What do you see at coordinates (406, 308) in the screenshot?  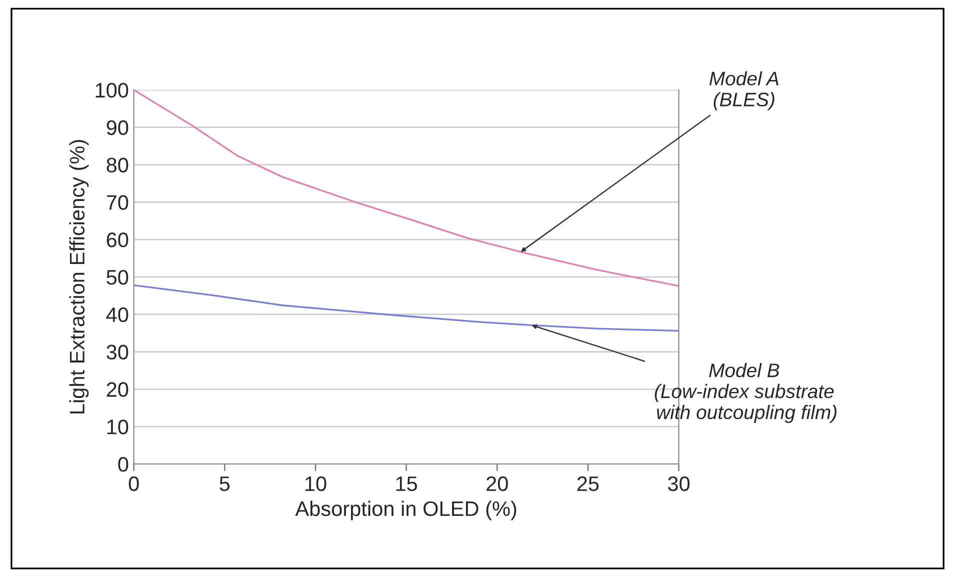 I see `line-series` at bounding box center [406, 308].